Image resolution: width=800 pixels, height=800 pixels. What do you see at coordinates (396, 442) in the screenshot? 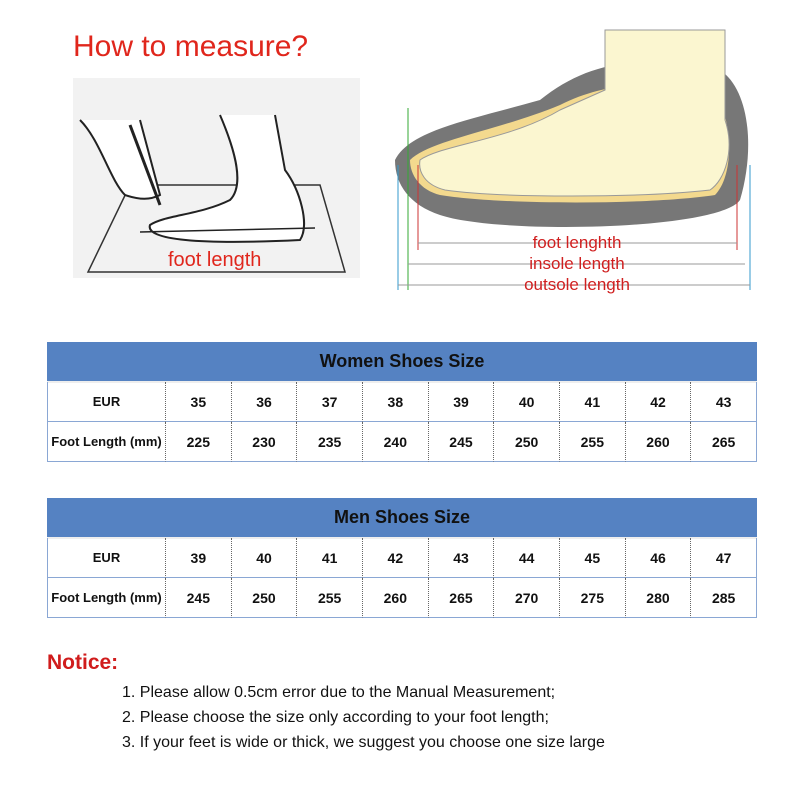
I see `table-cell: 240` at bounding box center [396, 442].